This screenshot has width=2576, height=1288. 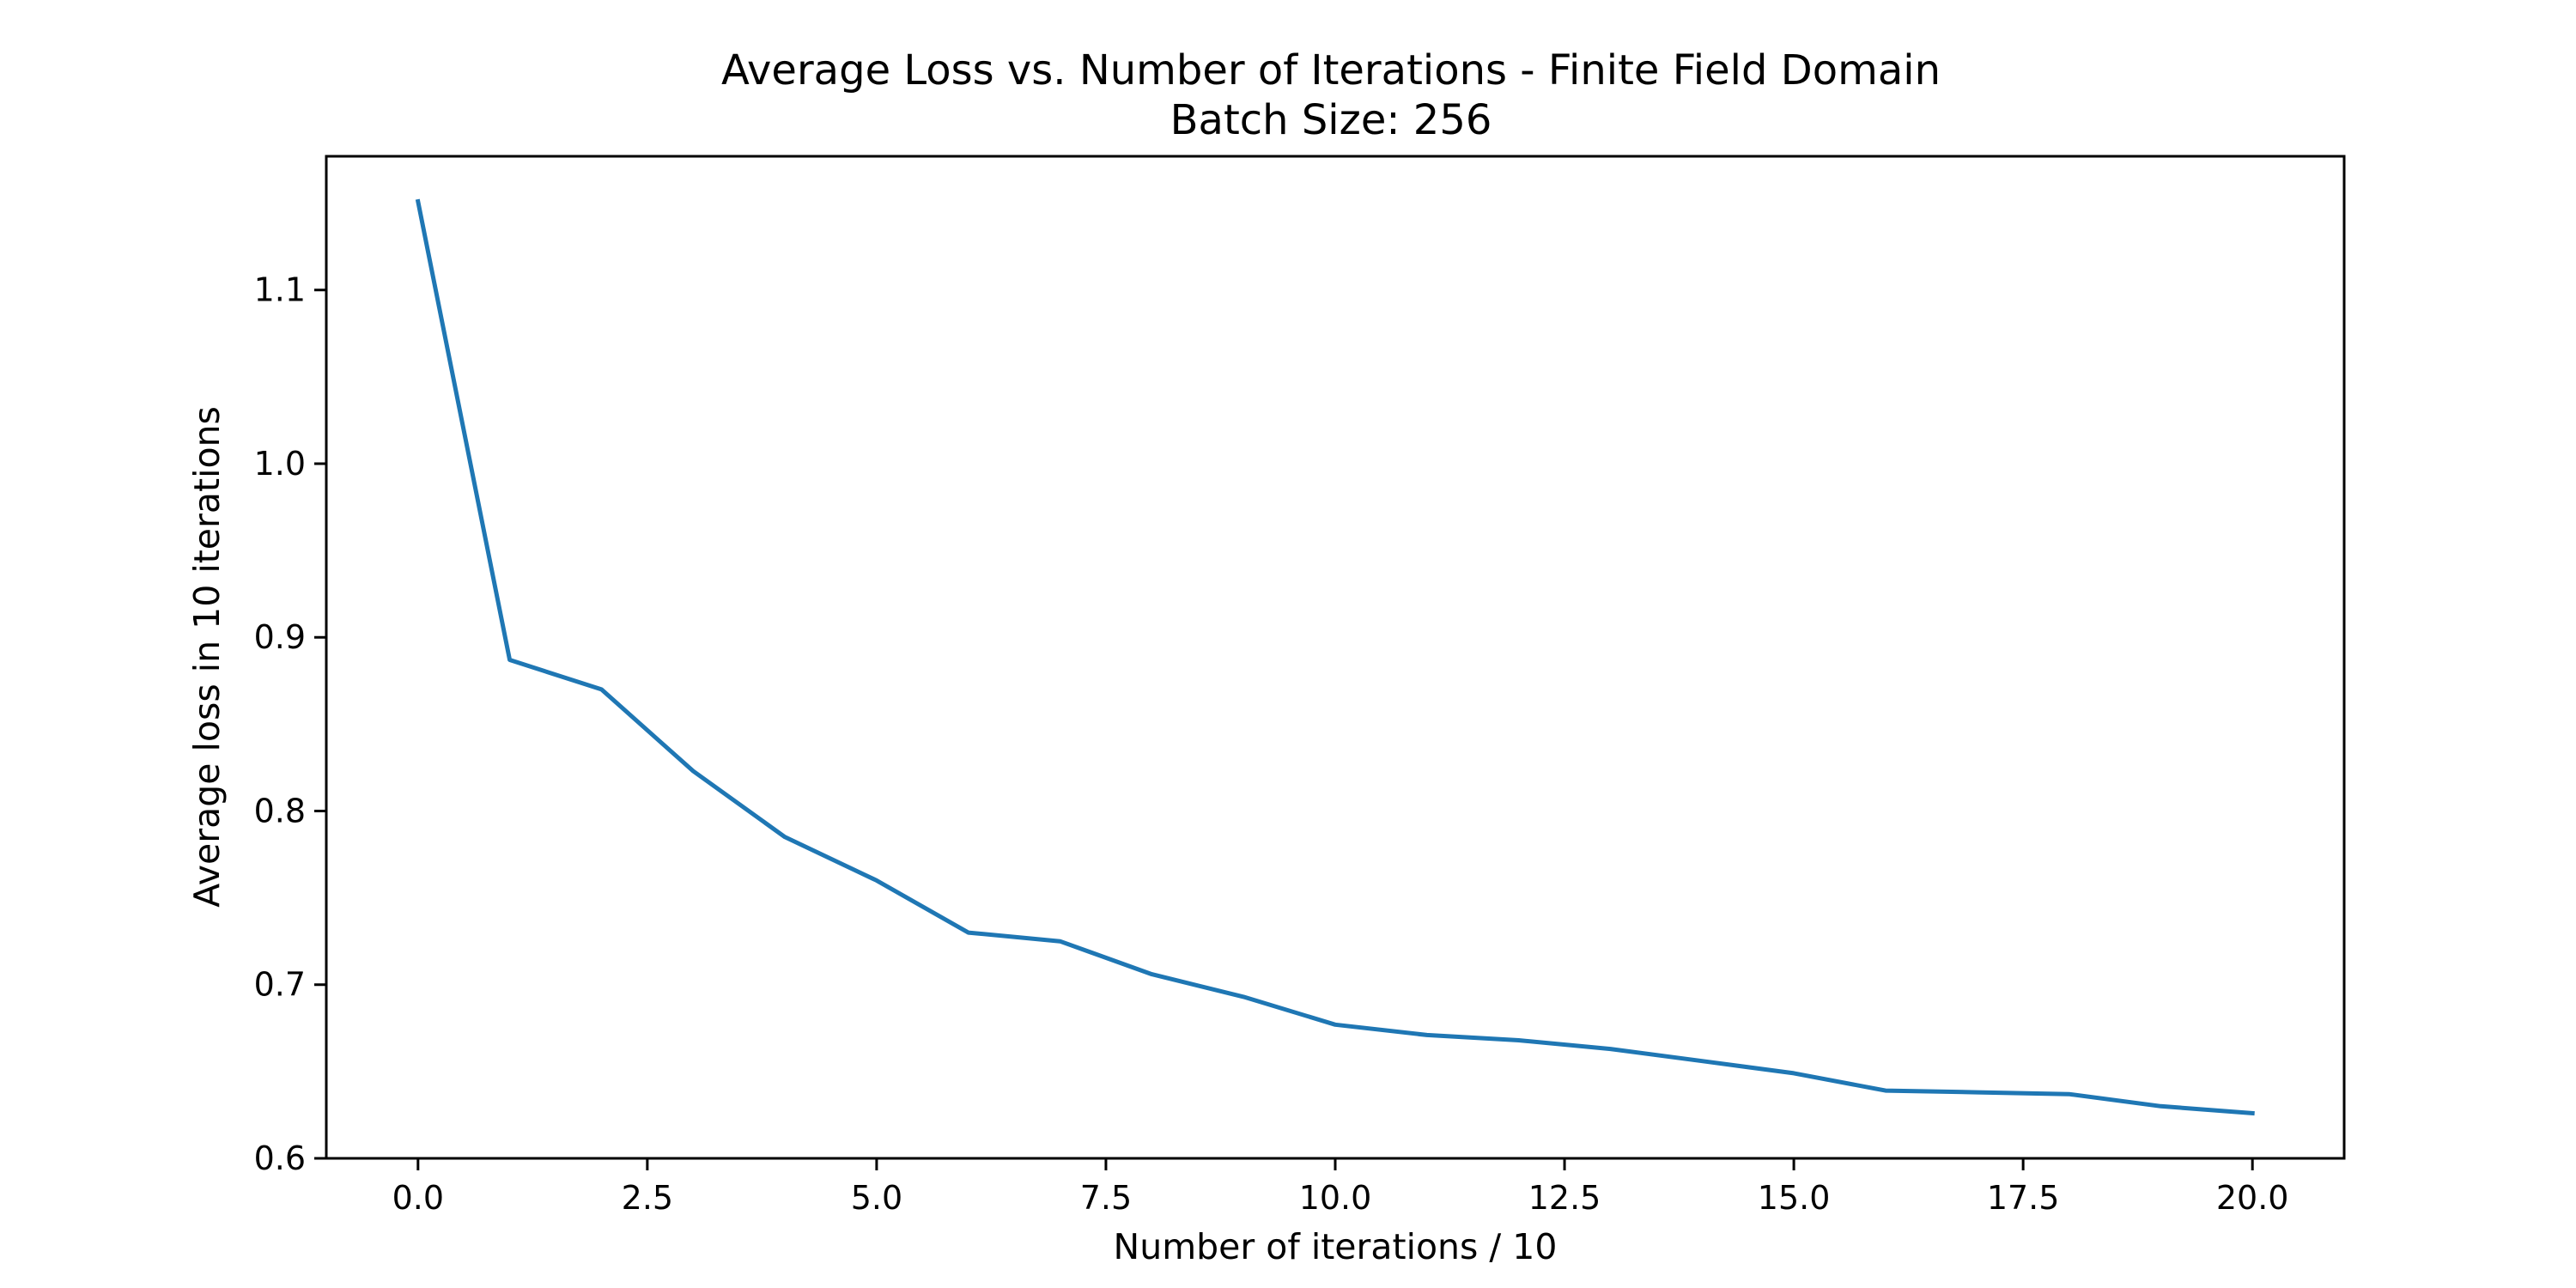 What do you see at coordinates (418, 1198) in the screenshot?
I see `x-tick-label: 0.0` at bounding box center [418, 1198].